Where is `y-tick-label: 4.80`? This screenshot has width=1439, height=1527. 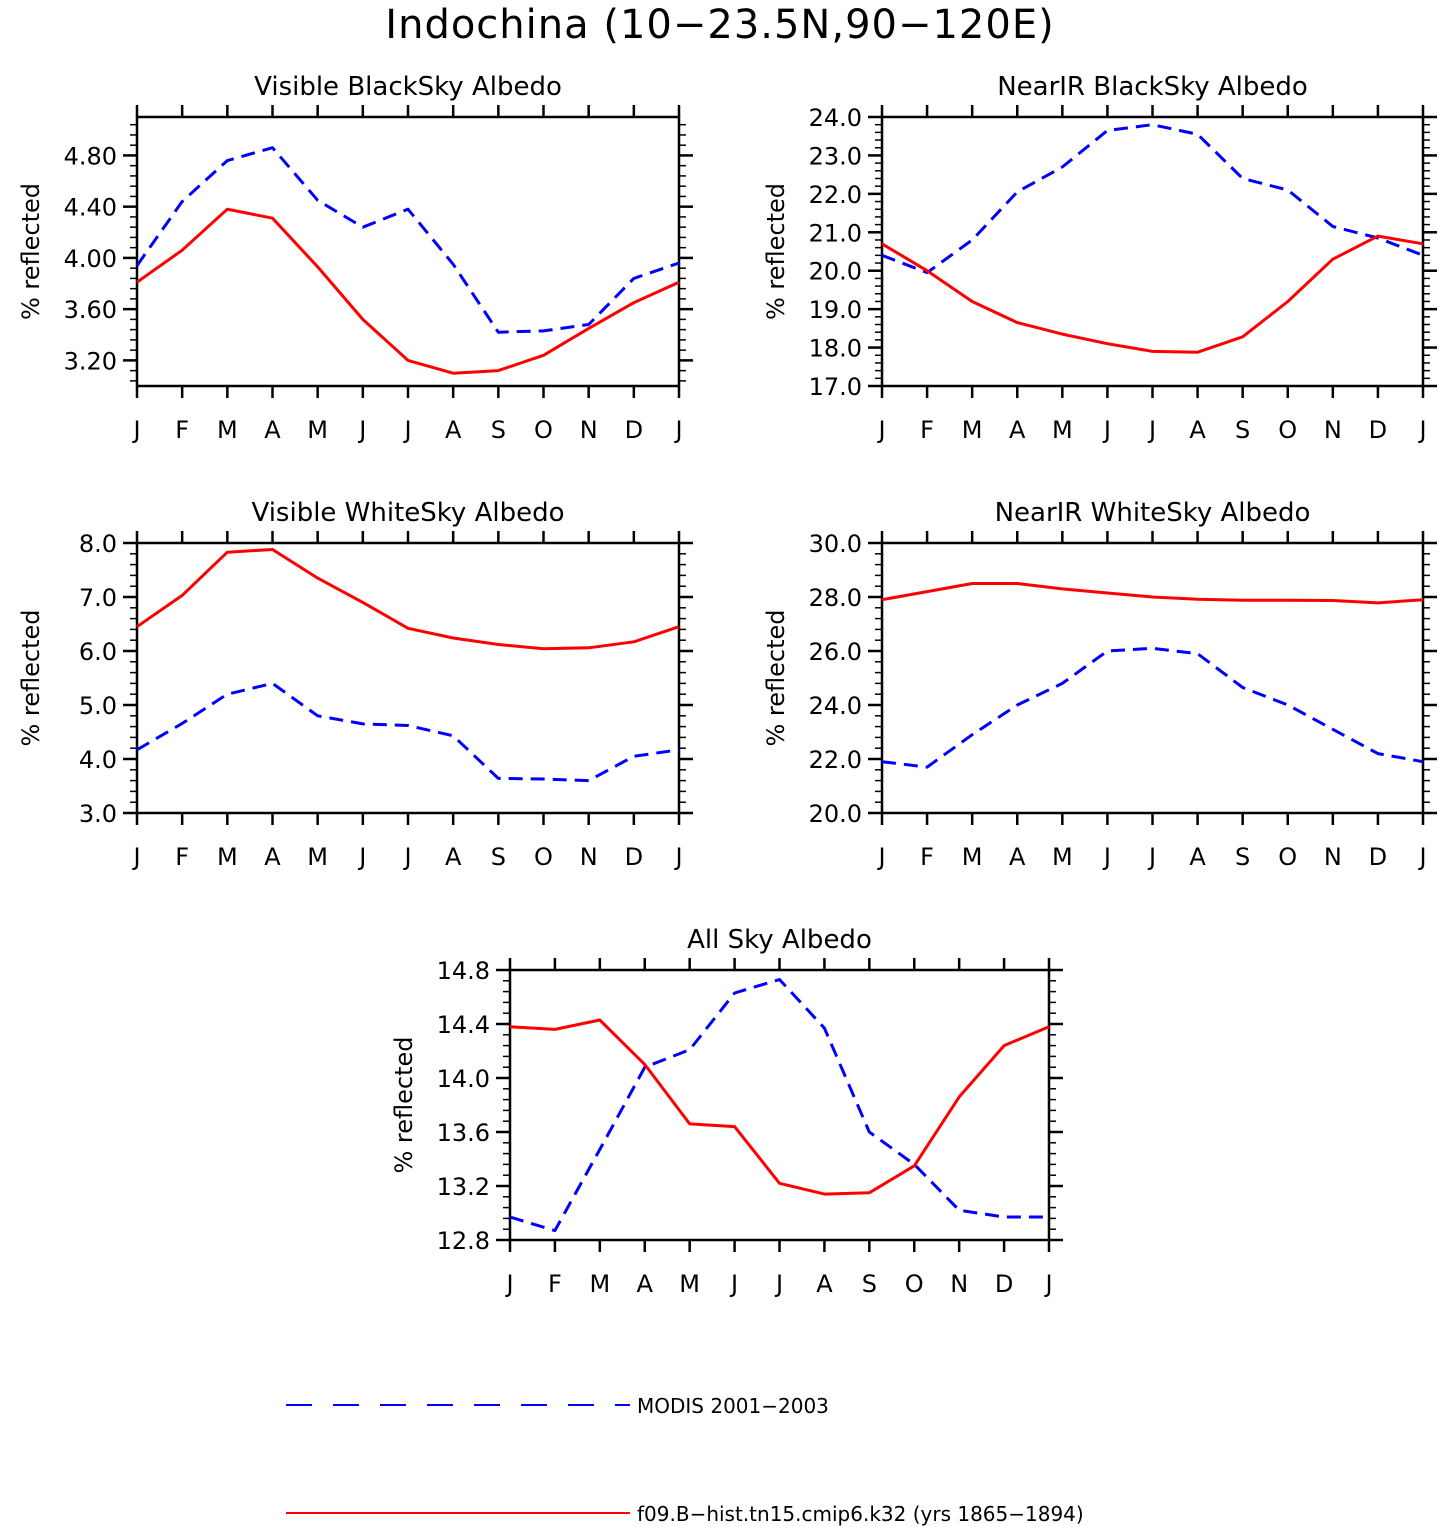 y-tick-label: 4.80 is located at coordinates (90, 156).